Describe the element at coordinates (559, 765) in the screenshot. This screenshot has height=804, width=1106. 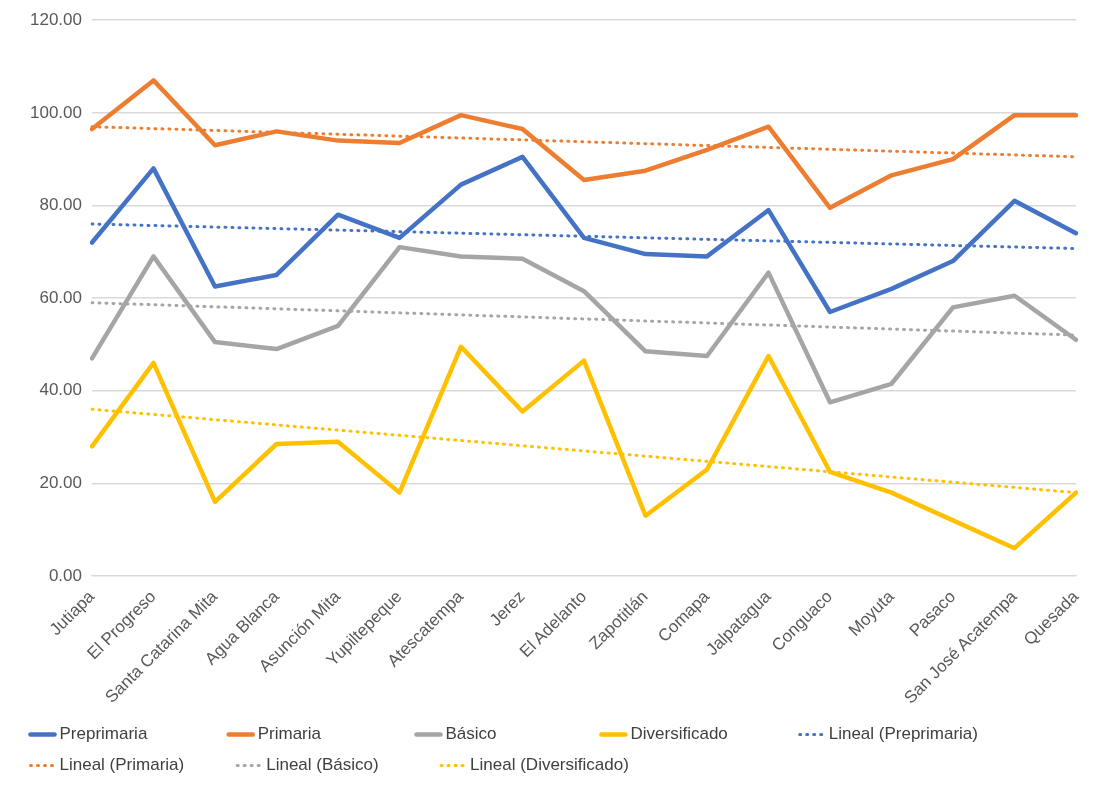
I see `legend-label: Lineal (Diversificado)` at that location.